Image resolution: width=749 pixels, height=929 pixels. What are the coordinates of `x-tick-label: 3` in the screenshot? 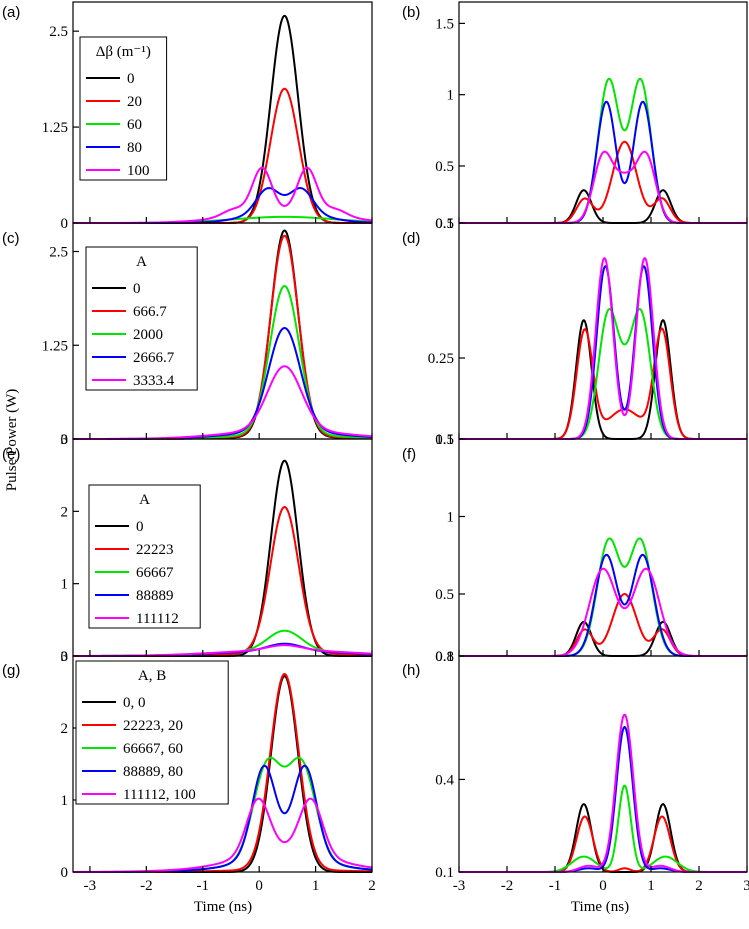 It's located at (746, 886).